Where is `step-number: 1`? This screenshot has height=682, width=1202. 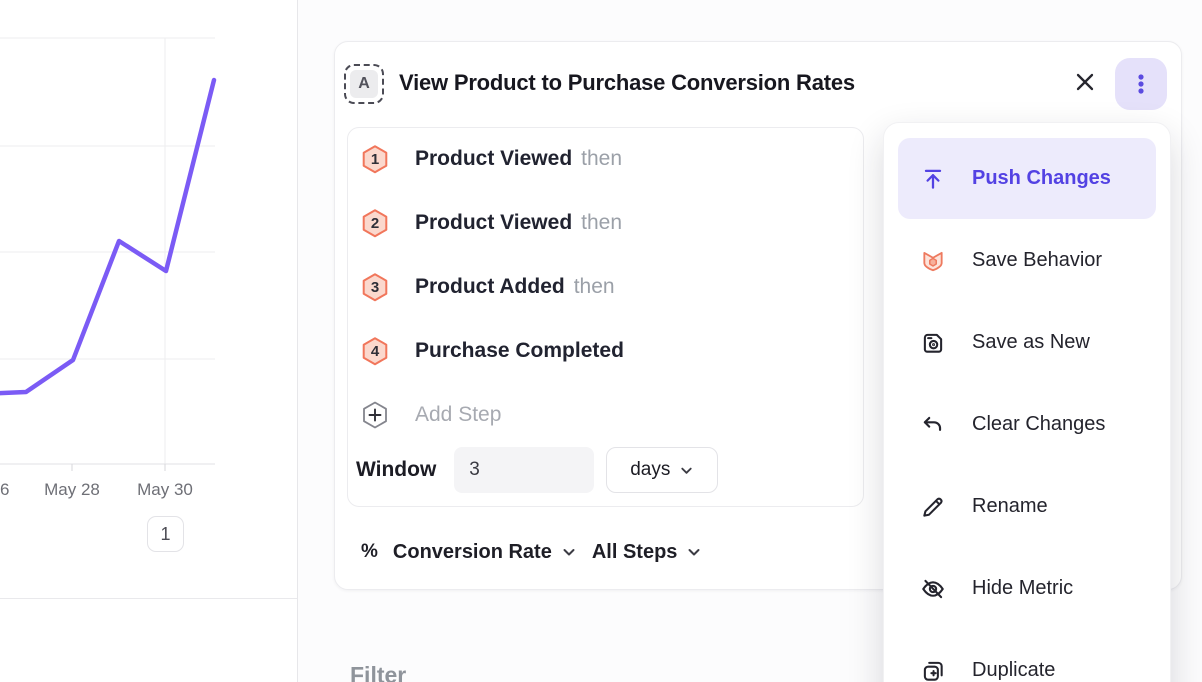 step-number: 1 is located at coordinates (375, 159).